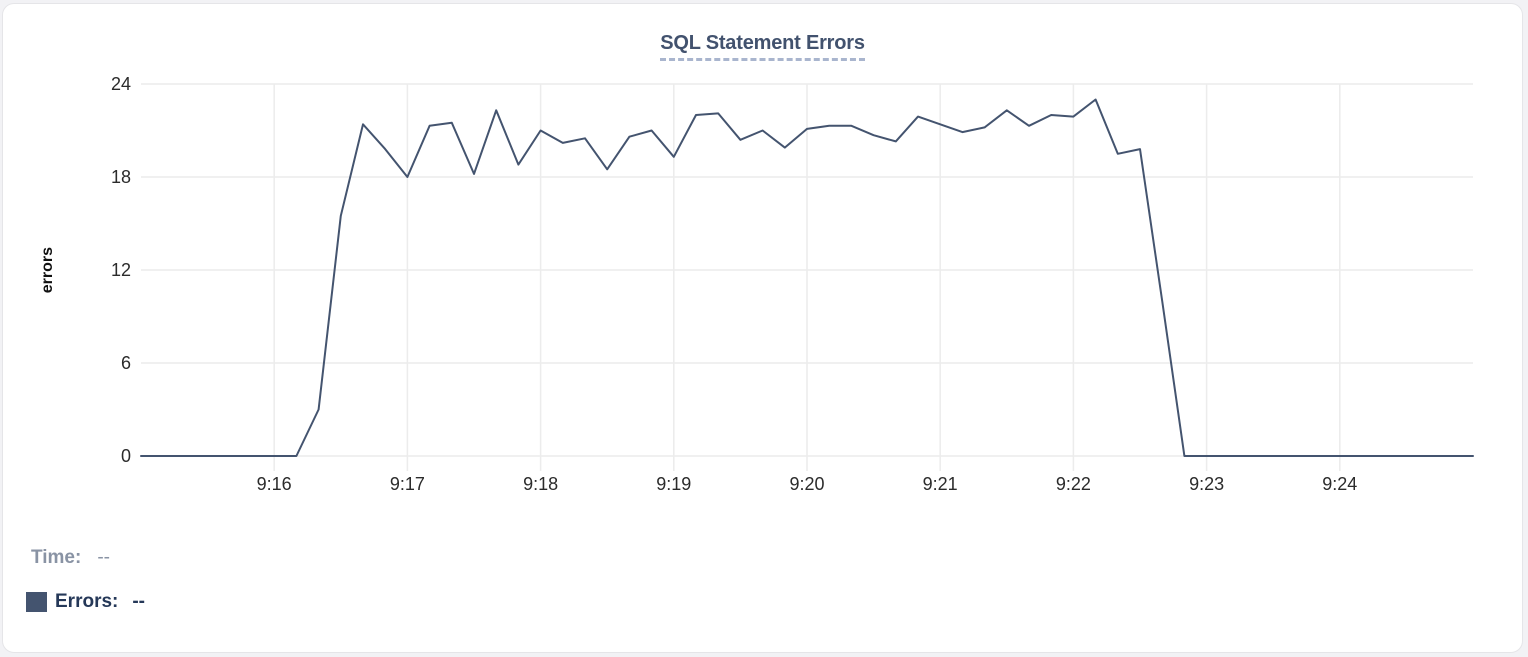  I want to click on x-tick-label: 9:17, so click(407, 484).